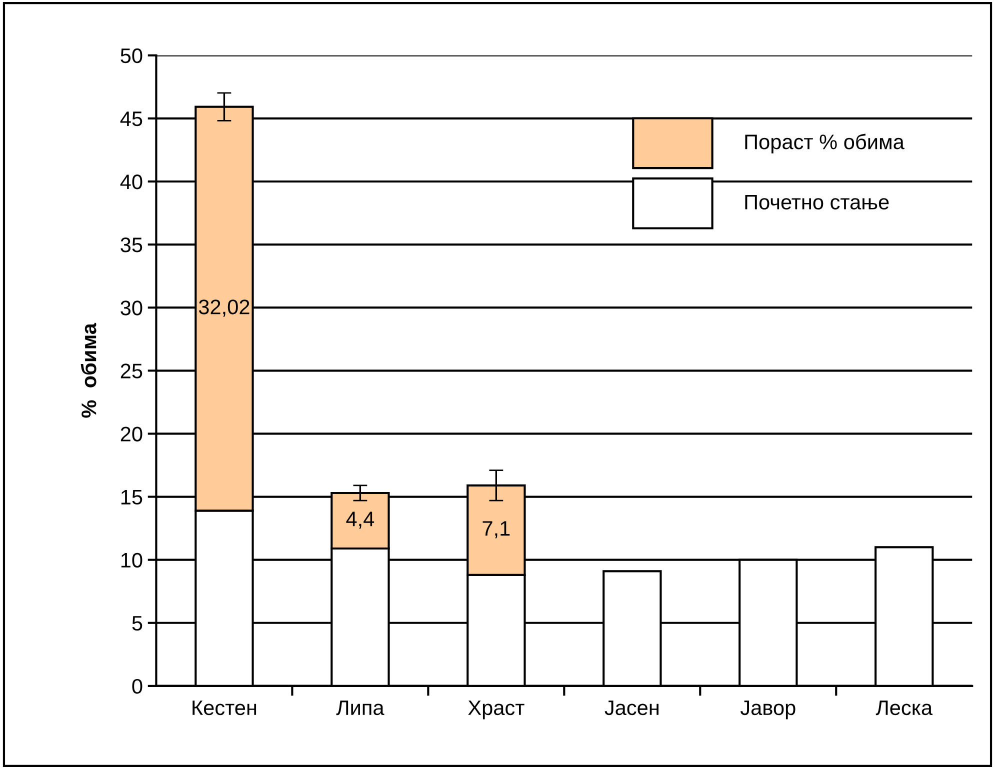 This screenshot has height=769, width=995. What do you see at coordinates (88, 370) in the screenshot?
I see `y-axis-title: % обима` at bounding box center [88, 370].